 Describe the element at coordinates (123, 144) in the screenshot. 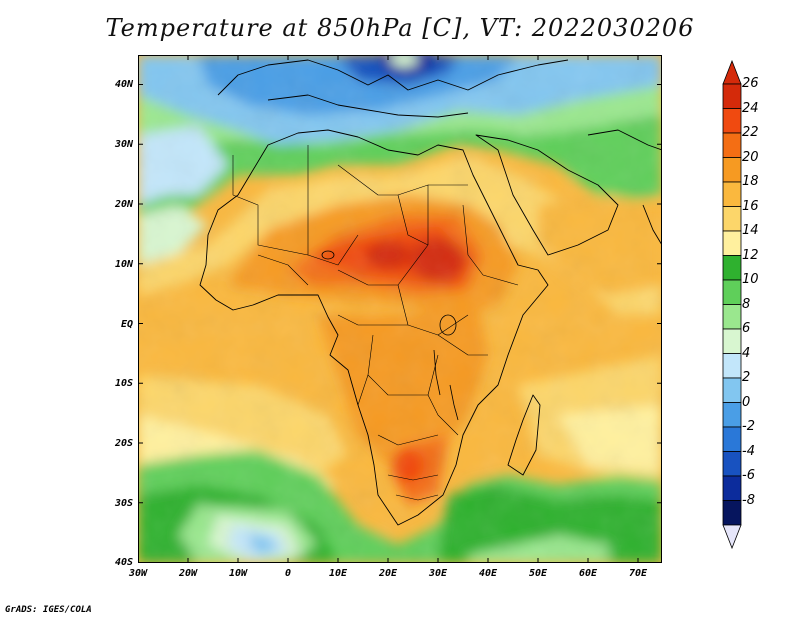

I see `lat-label-30n: 30N` at that location.